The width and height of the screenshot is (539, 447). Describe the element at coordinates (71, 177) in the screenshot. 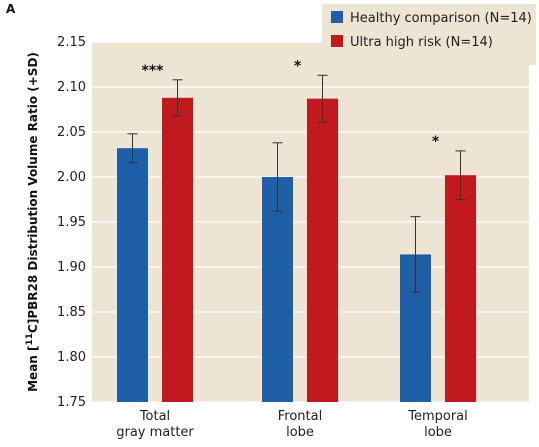

I see `y-tick-label: 2.00` at that location.